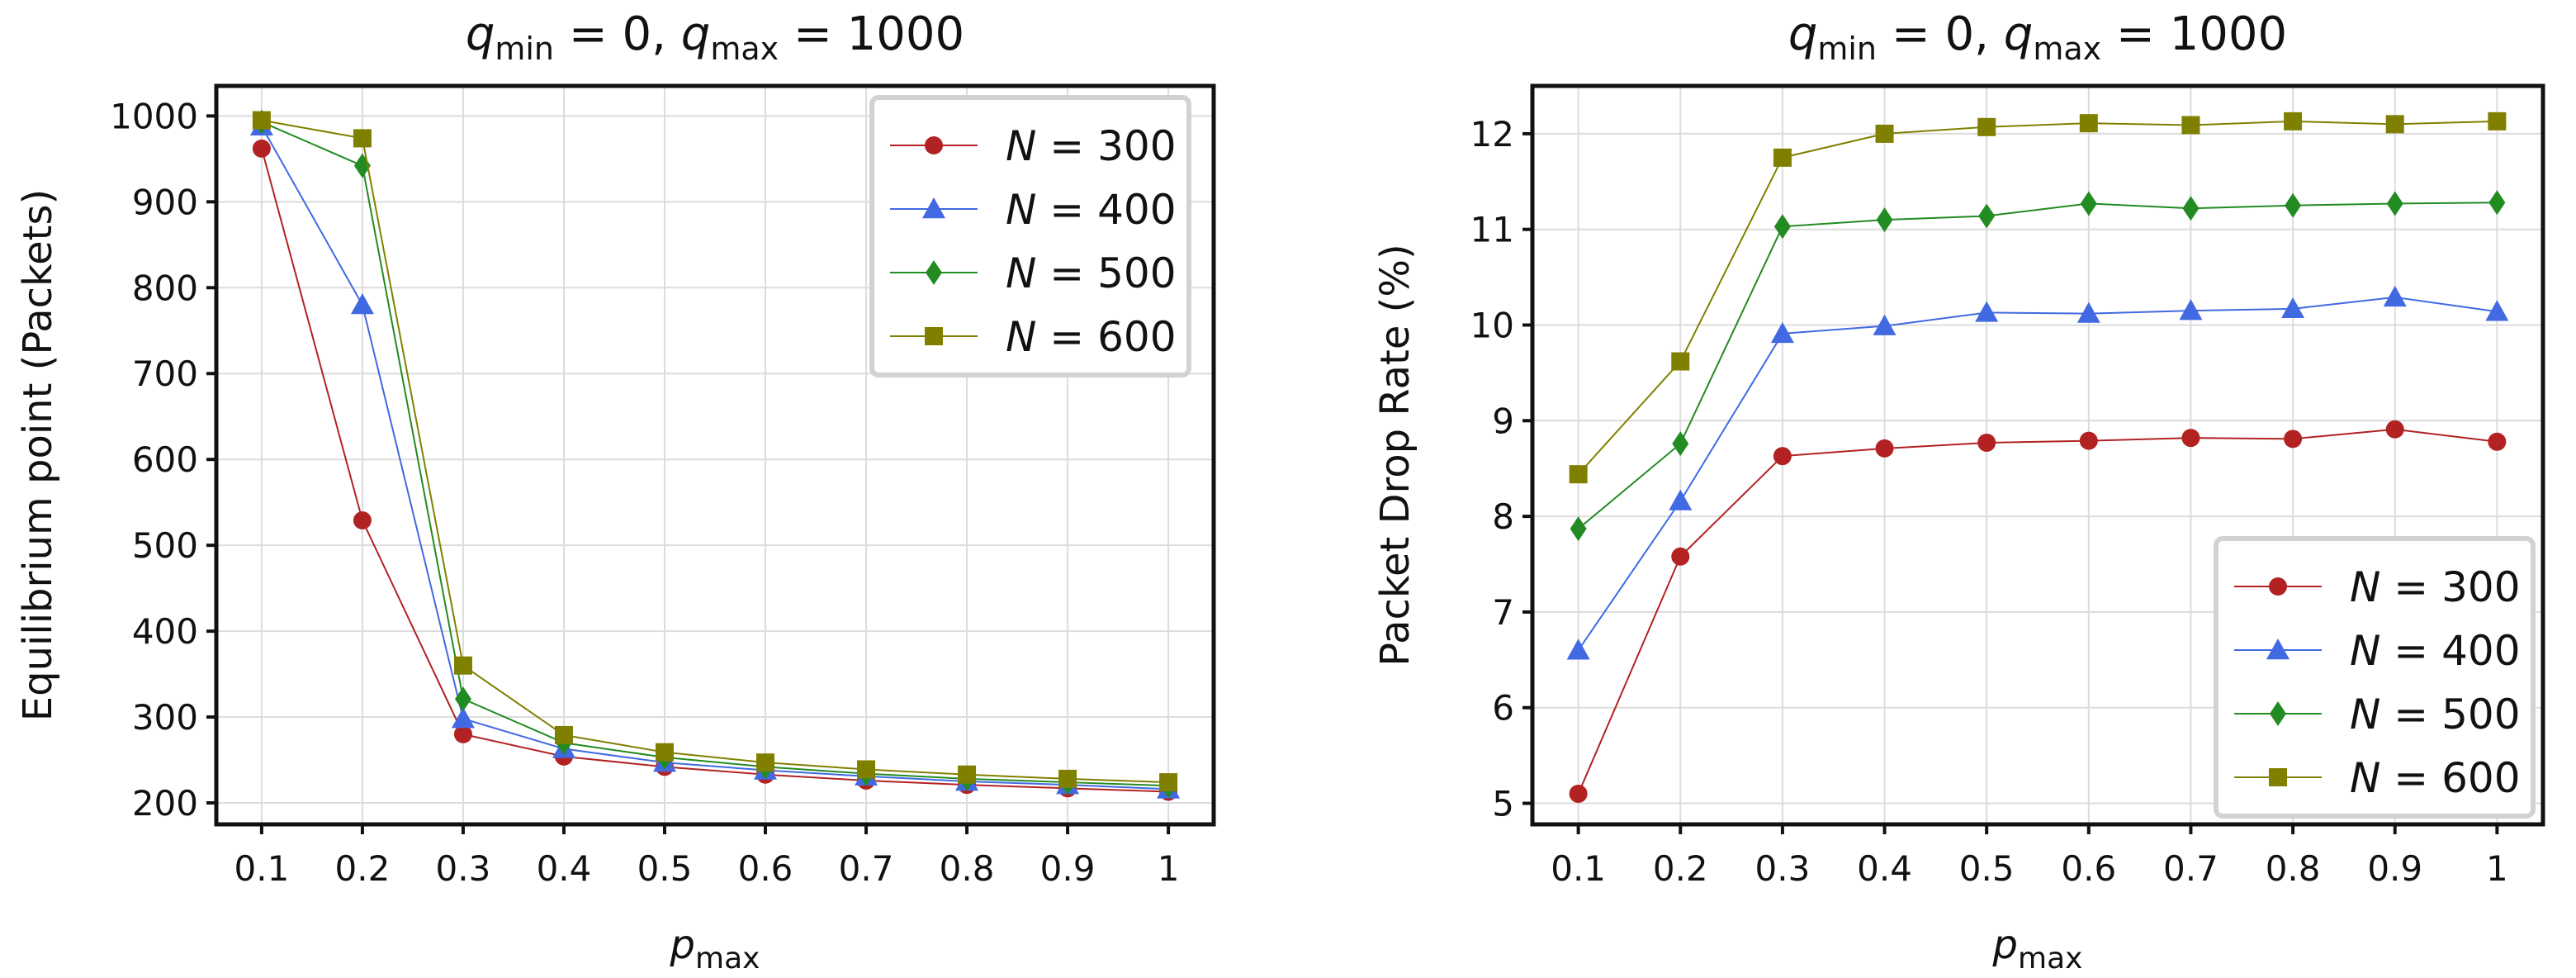  I want to click on legend-label: N = 400, so click(2435, 651).